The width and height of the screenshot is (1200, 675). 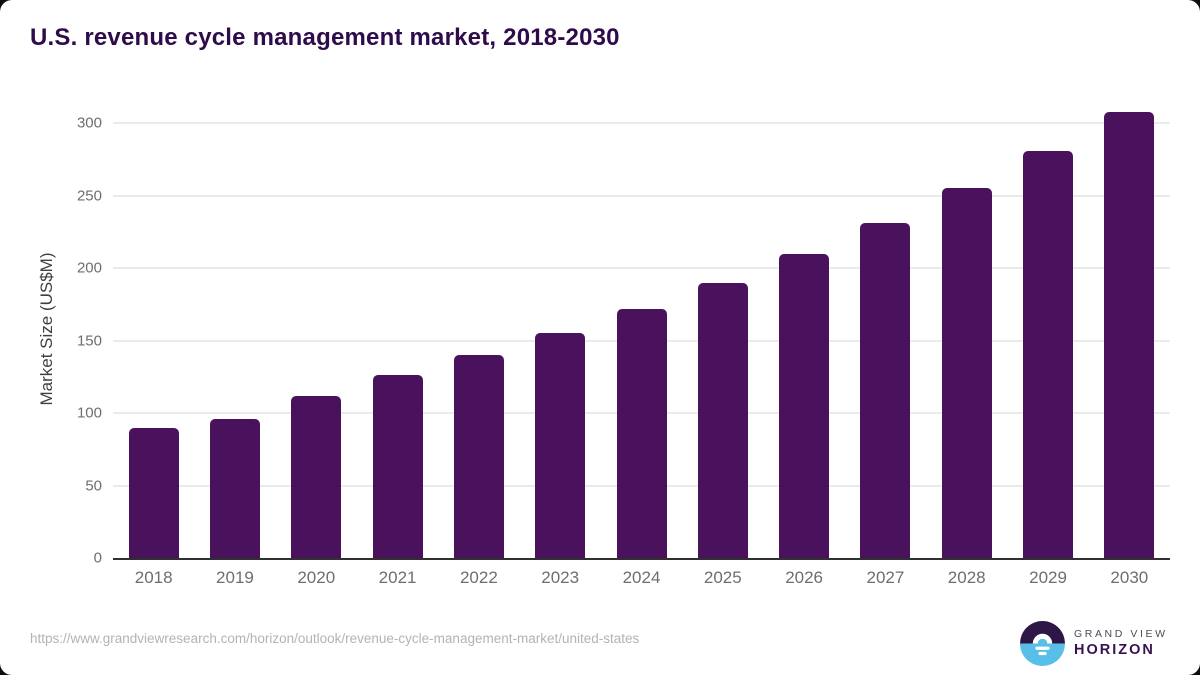 What do you see at coordinates (235, 577) in the screenshot?
I see `x-tick-label-2019: 2019` at bounding box center [235, 577].